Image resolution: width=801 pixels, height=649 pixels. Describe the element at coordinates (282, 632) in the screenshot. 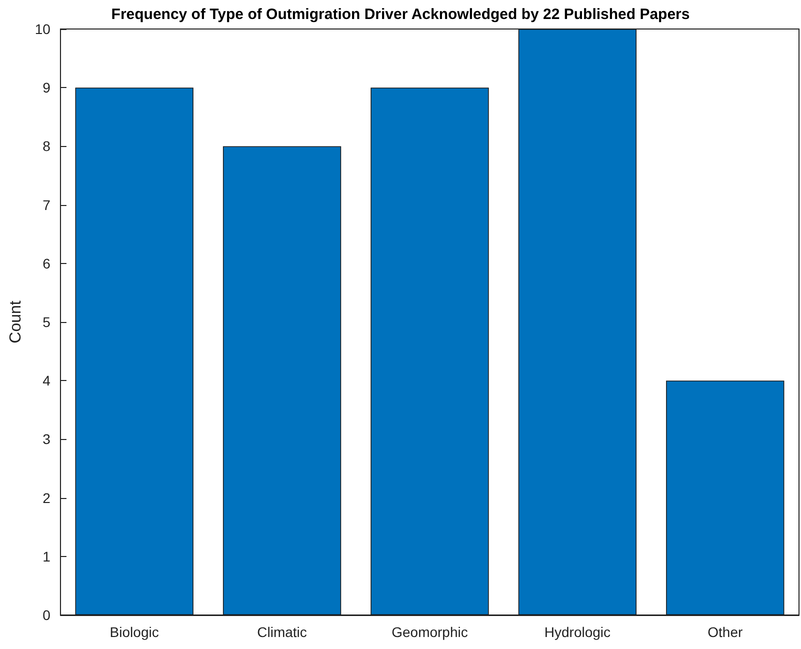

I see `x-tick-label: Climatic` at that location.